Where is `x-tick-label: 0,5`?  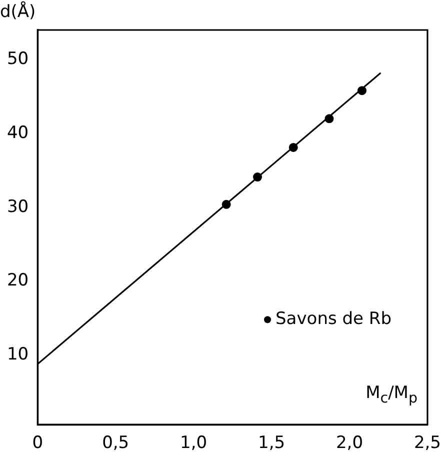 x-tick-label: 0,5 is located at coordinates (116, 443).